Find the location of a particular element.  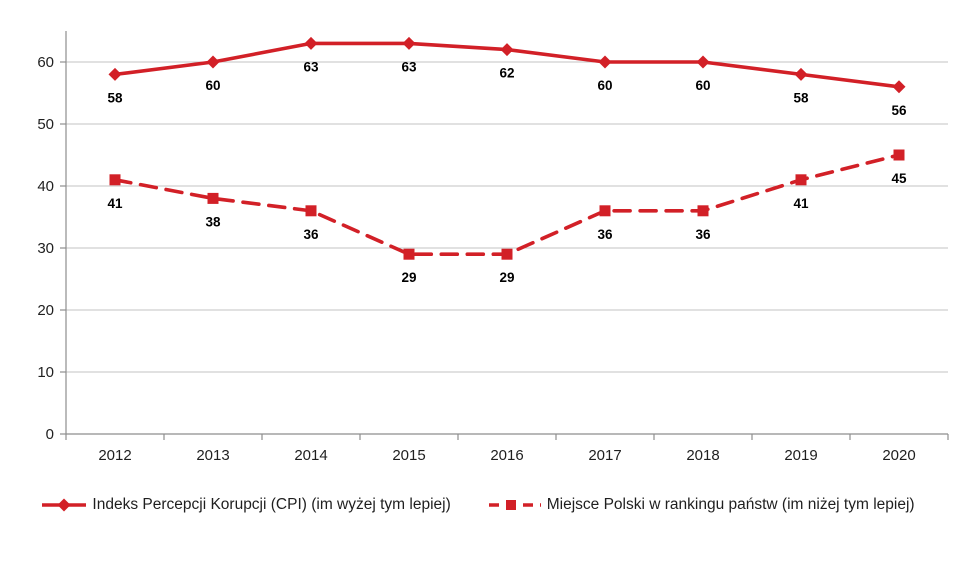

data-point-label: 56 is located at coordinates (899, 110).